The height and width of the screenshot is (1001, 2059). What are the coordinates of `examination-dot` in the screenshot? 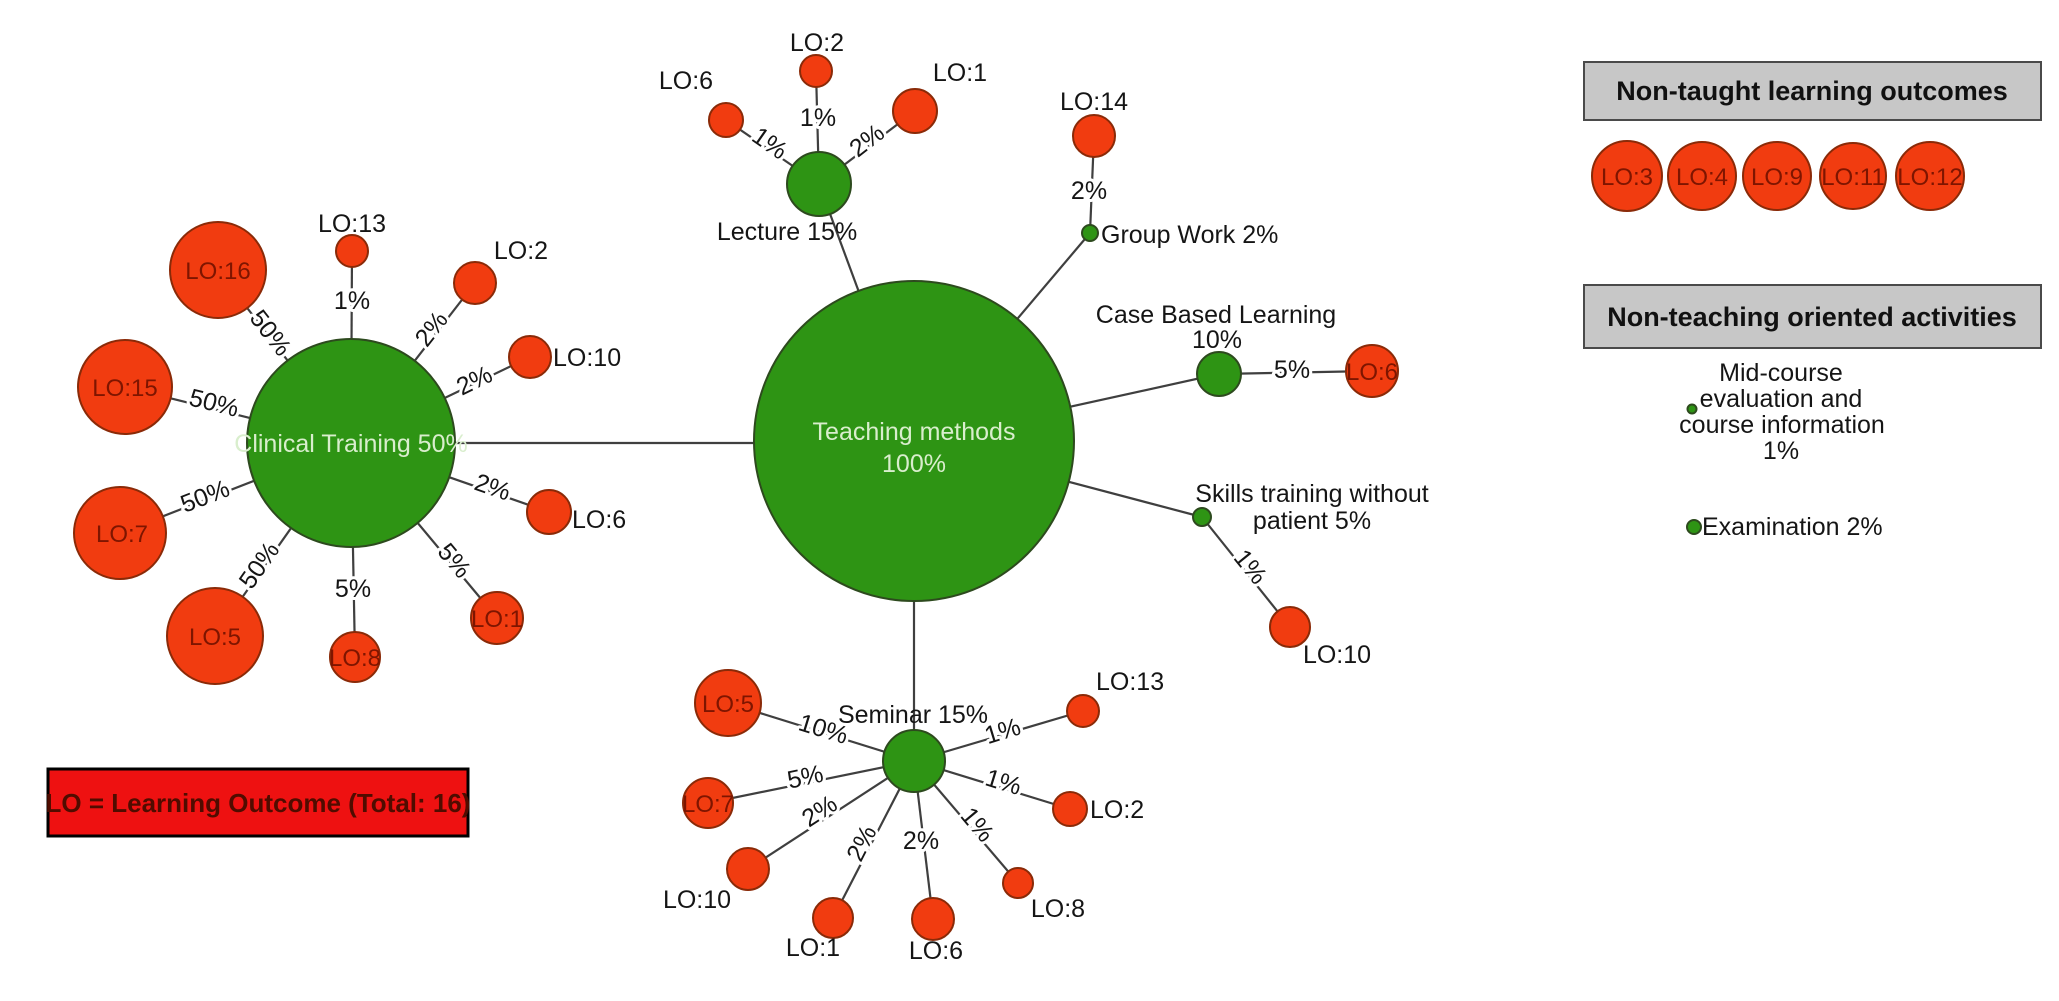 It's located at (1694, 527).